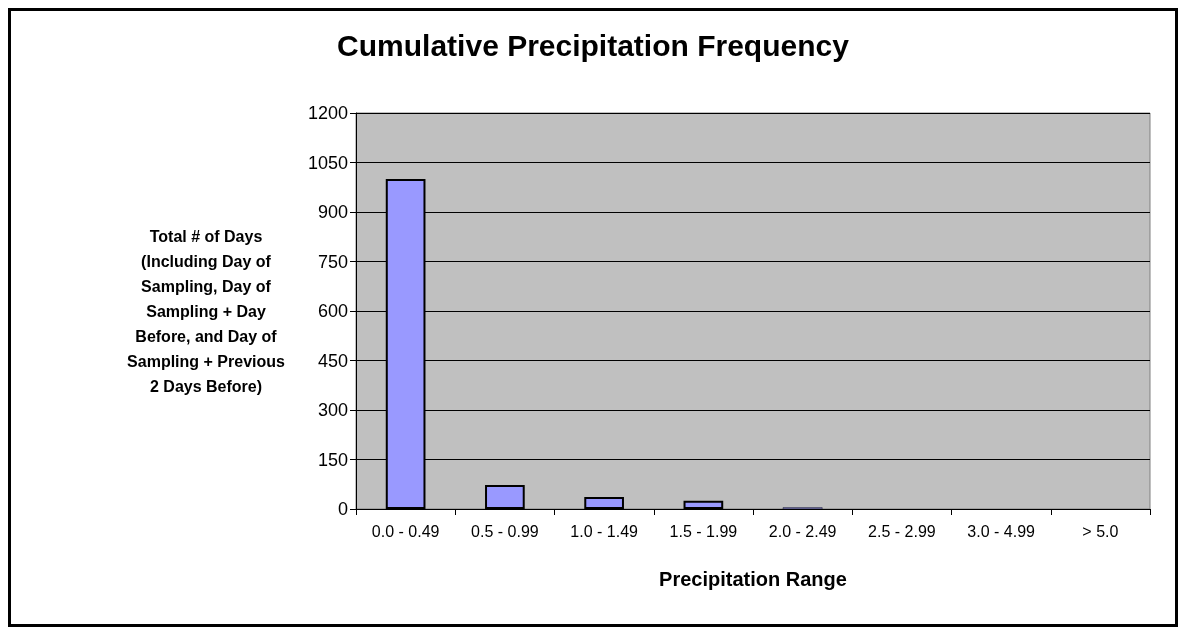 This screenshot has height=635, width=1186. Describe the element at coordinates (332, 261) in the screenshot. I see `y-tick-label: 750` at that location.